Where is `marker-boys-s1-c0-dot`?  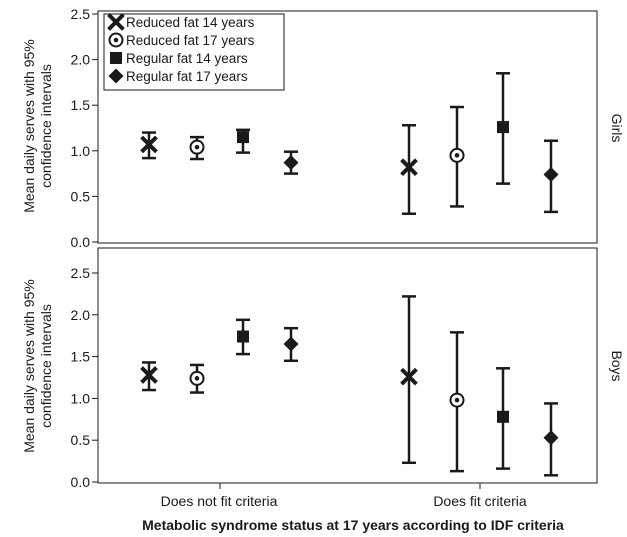
marker-boys-s1-c0-dot is located at coordinates (197, 378).